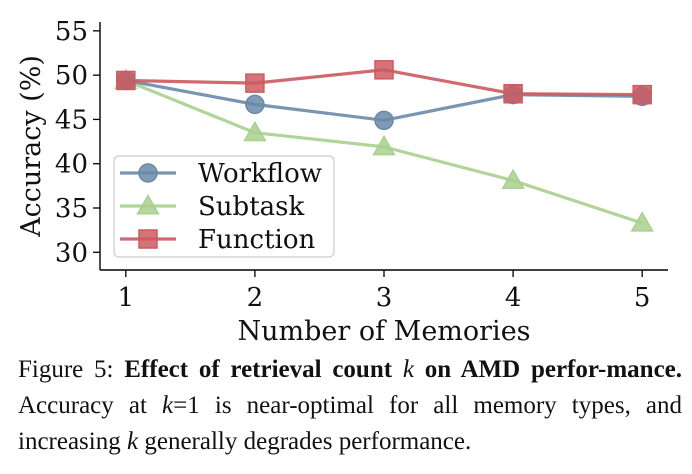  I want to click on legend-marker-subtask, so click(148, 204).